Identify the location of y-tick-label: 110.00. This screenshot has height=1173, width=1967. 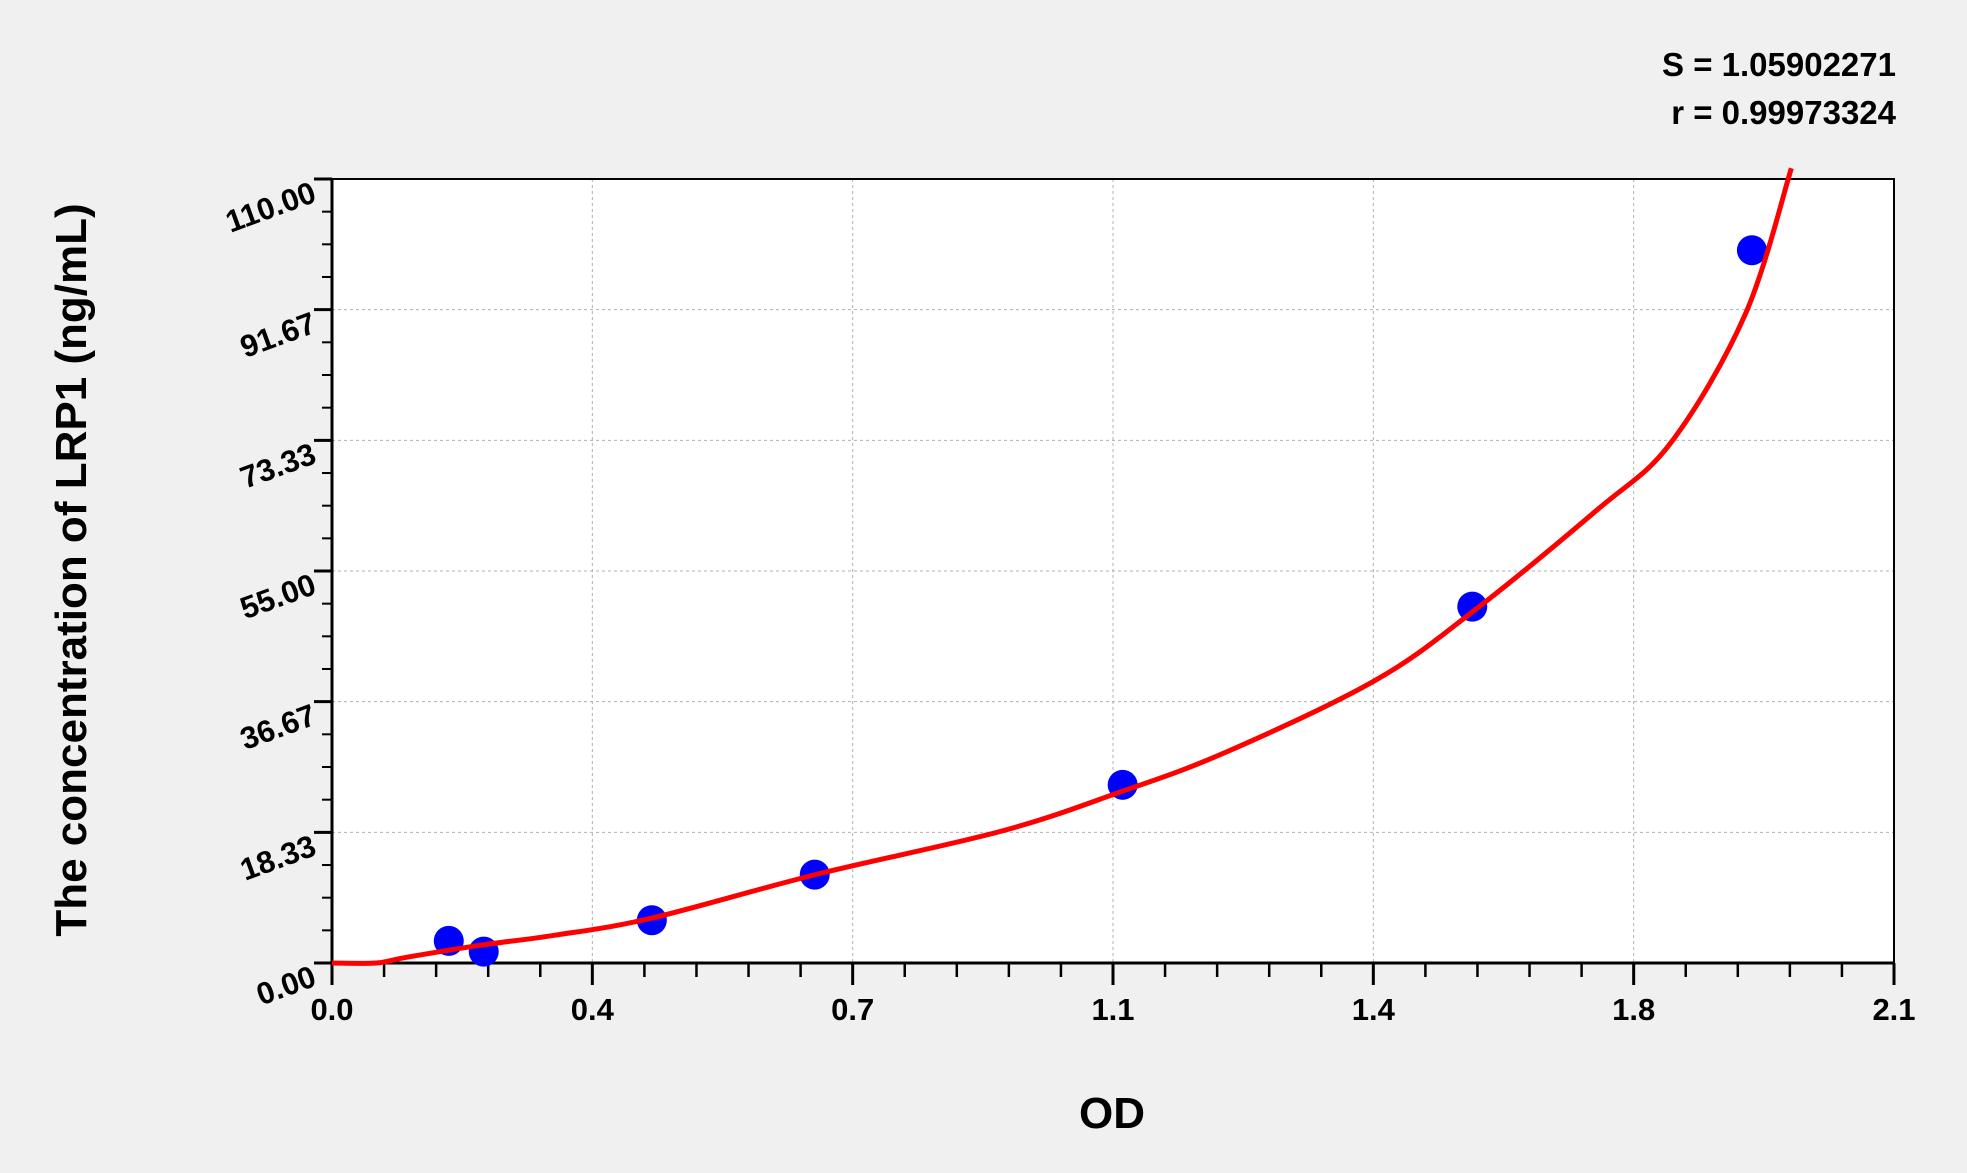
(270, 207).